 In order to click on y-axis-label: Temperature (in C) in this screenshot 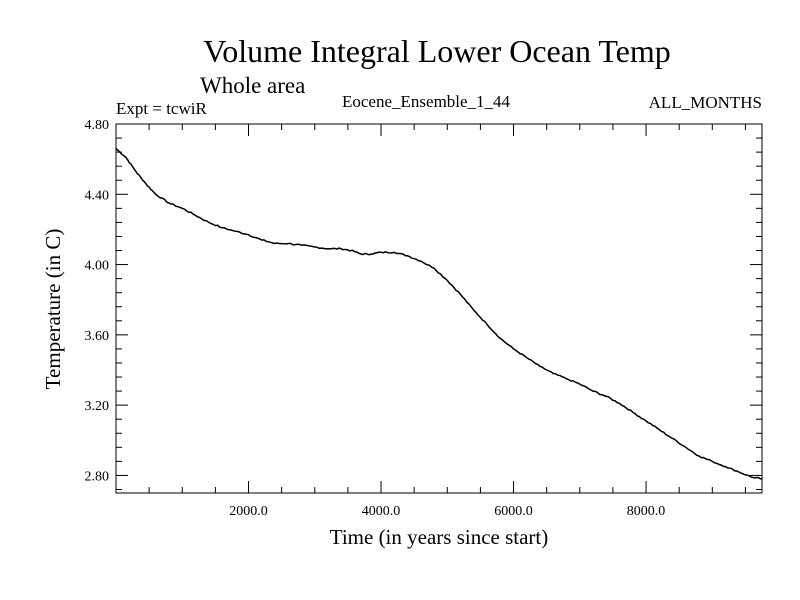, I will do `click(53, 309)`.